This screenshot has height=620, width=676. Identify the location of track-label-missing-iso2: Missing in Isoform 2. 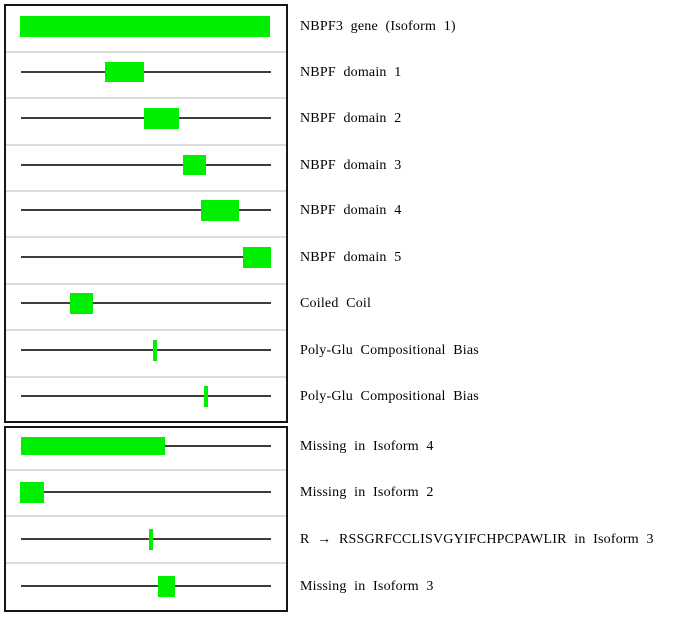
(367, 492).